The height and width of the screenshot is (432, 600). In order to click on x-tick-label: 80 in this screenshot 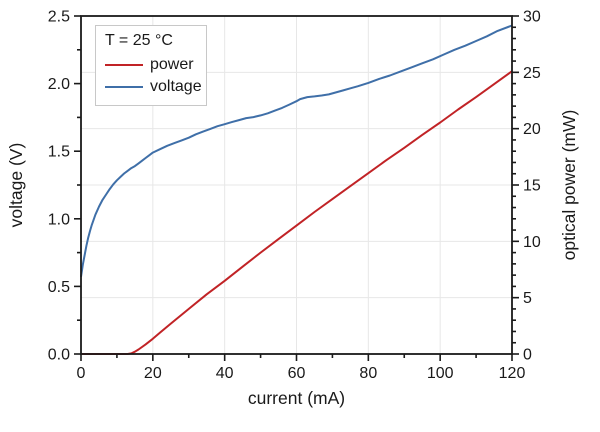, I will do `click(368, 373)`.